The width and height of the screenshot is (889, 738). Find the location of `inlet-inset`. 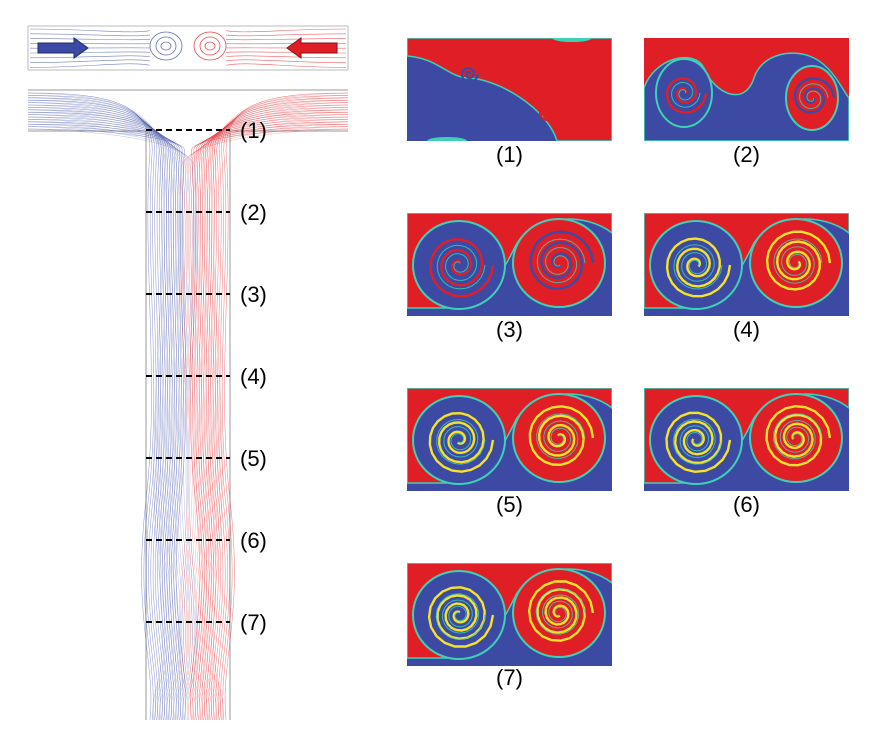

inlet-inset is located at coordinates (188, 48).